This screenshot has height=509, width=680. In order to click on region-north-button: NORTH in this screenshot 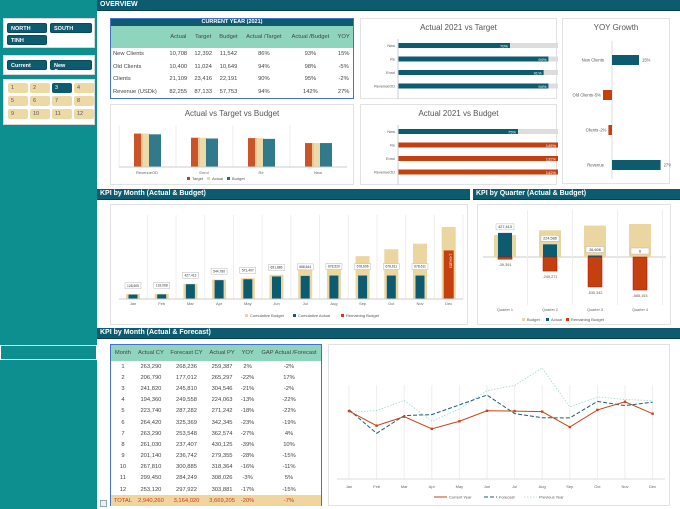, I will do `click(27, 28)`.